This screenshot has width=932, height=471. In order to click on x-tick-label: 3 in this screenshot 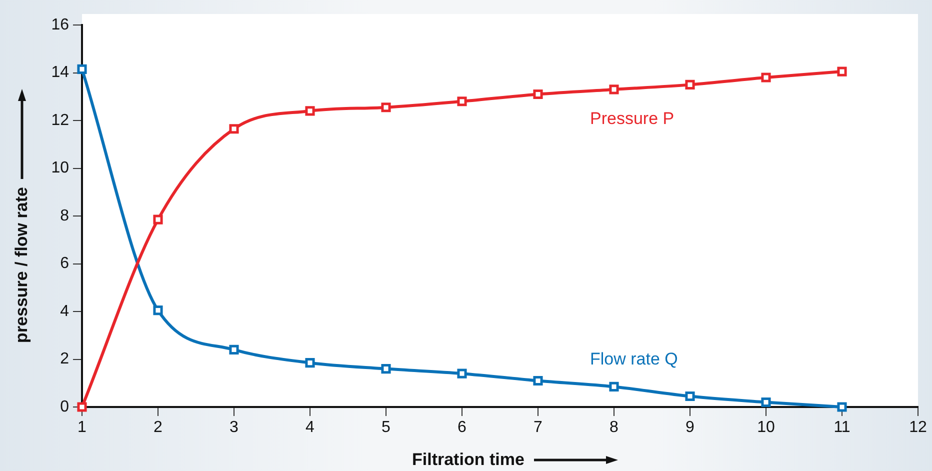, I will do `click(234, 427)`.